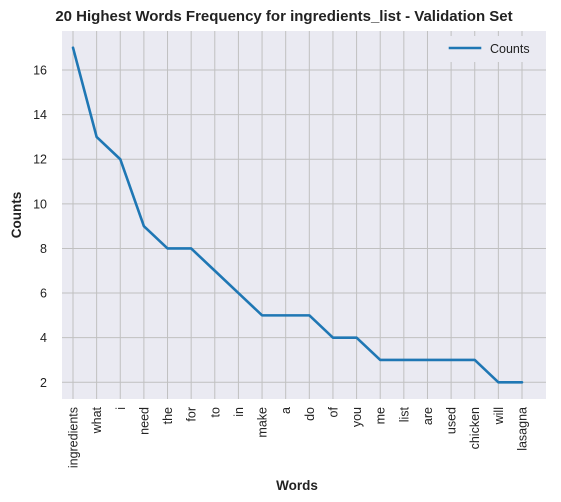 The image size is (561, 502). I want to click on x-tick-label: chicken, so click(475, 428).